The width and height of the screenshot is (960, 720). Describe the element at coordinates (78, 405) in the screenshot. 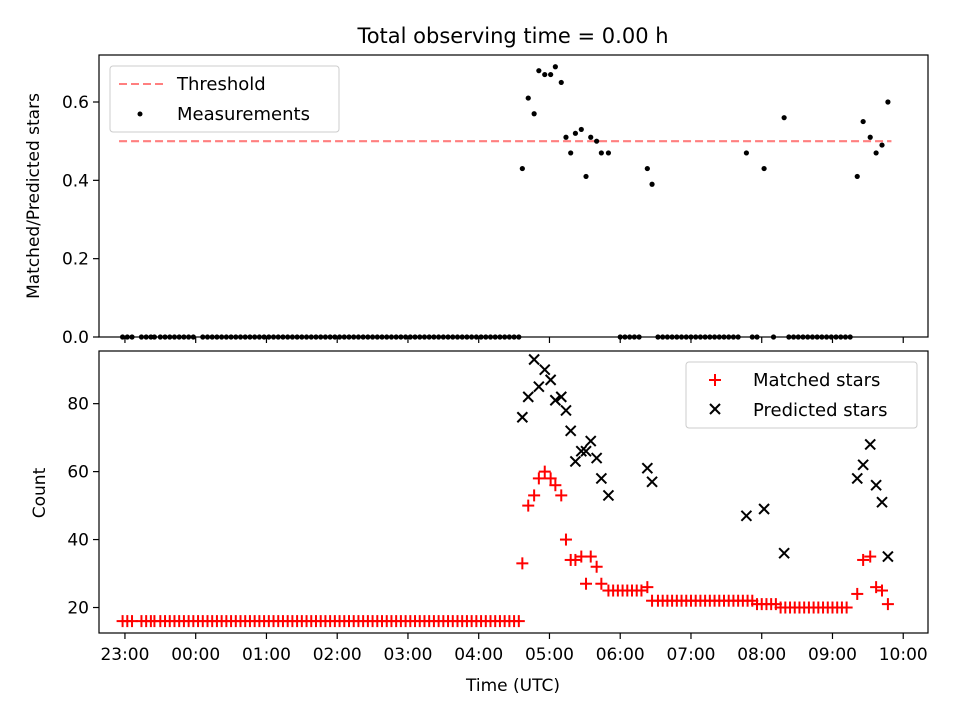

I see `y-tick-label: 80` at that location.